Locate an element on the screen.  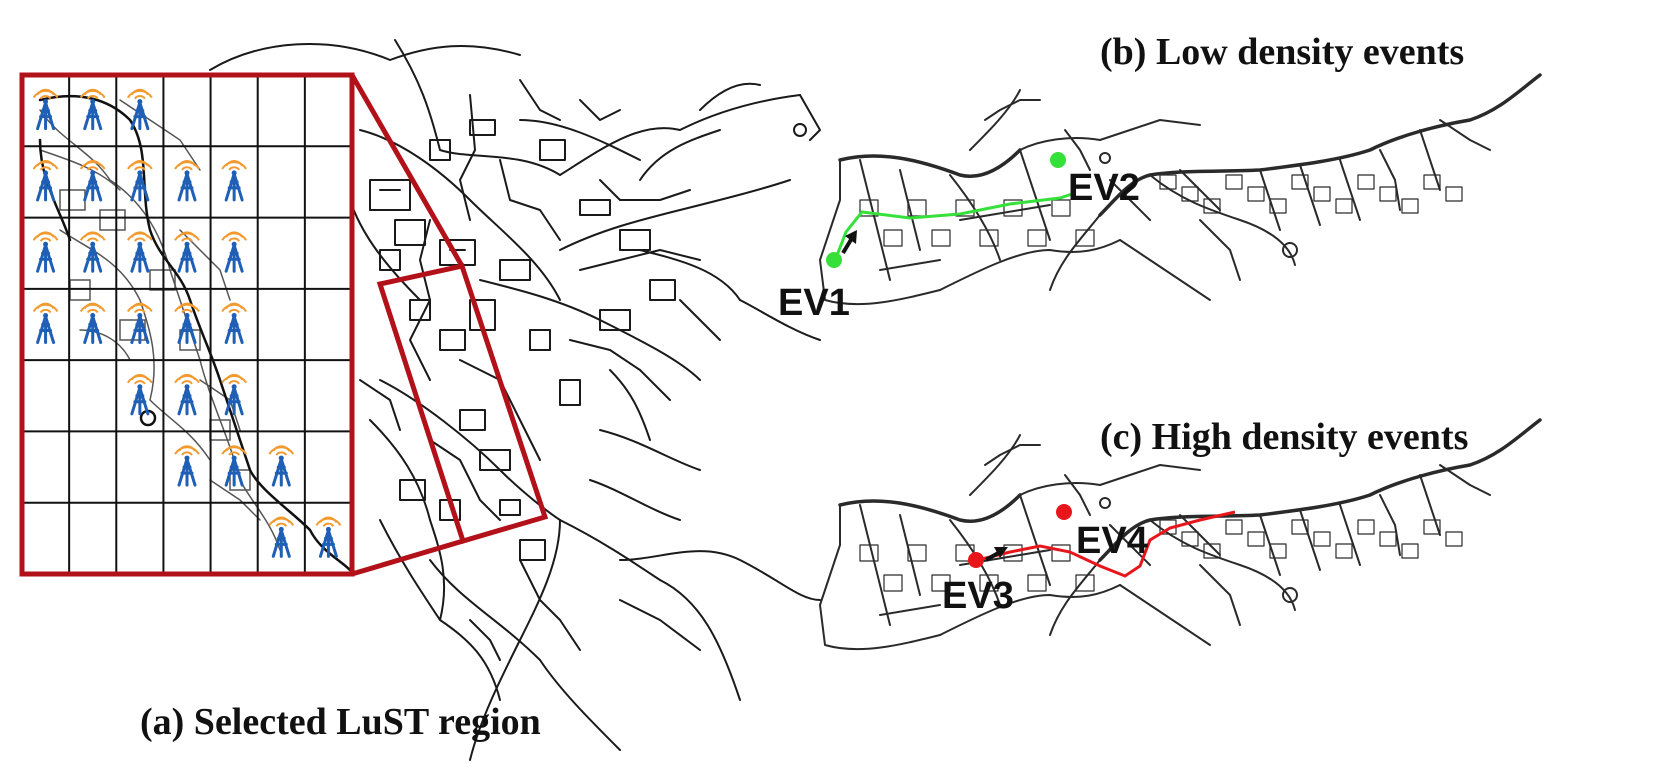
selected-region-frame is located at coordinates (462, 404).